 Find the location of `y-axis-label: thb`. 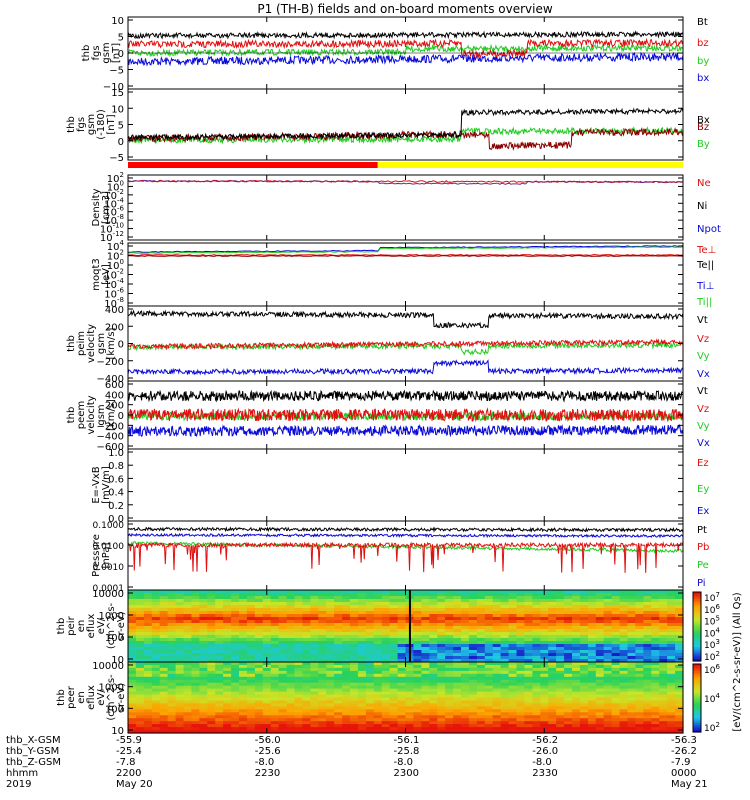

y-axis-label: thb is located at coordinates (71, 124).